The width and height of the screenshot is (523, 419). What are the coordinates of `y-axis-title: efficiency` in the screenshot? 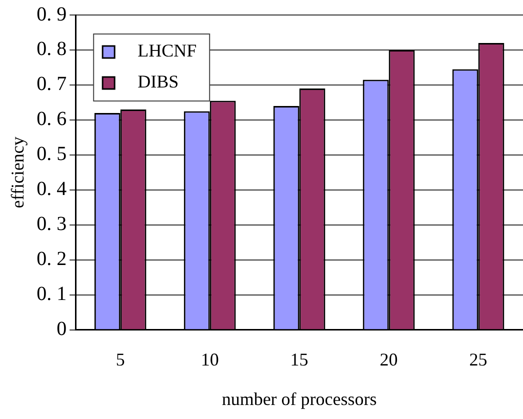 It's located at (18, 172).